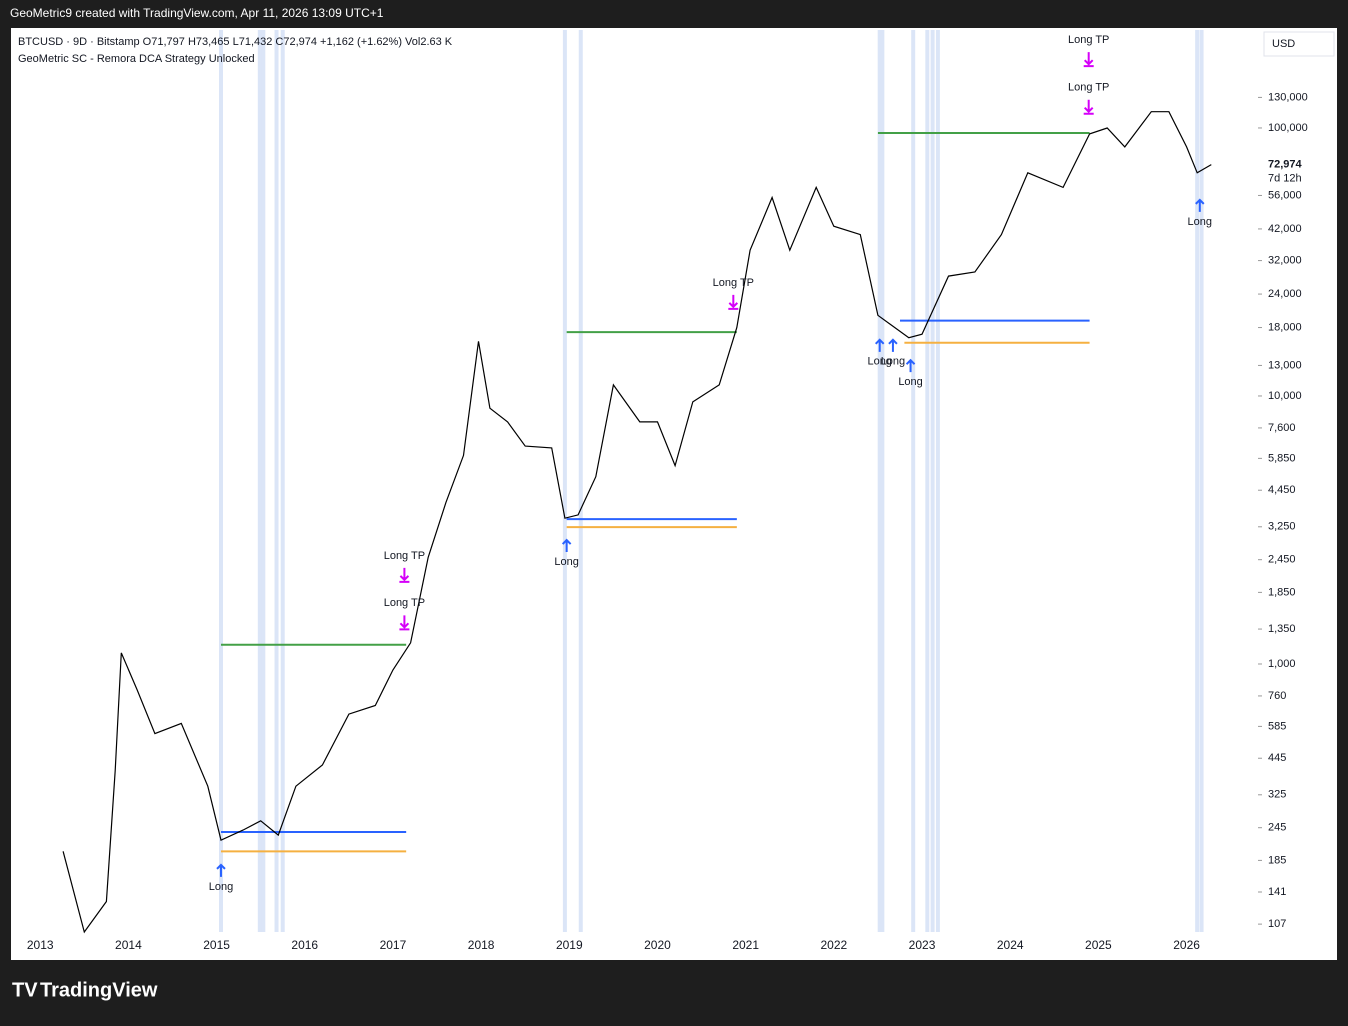 The width and height of the screenshot is (1348, 1026). Describe the element at coordinates (1282, 592) in the screenshot. I see `y-tick-label: 1,850` at that location.